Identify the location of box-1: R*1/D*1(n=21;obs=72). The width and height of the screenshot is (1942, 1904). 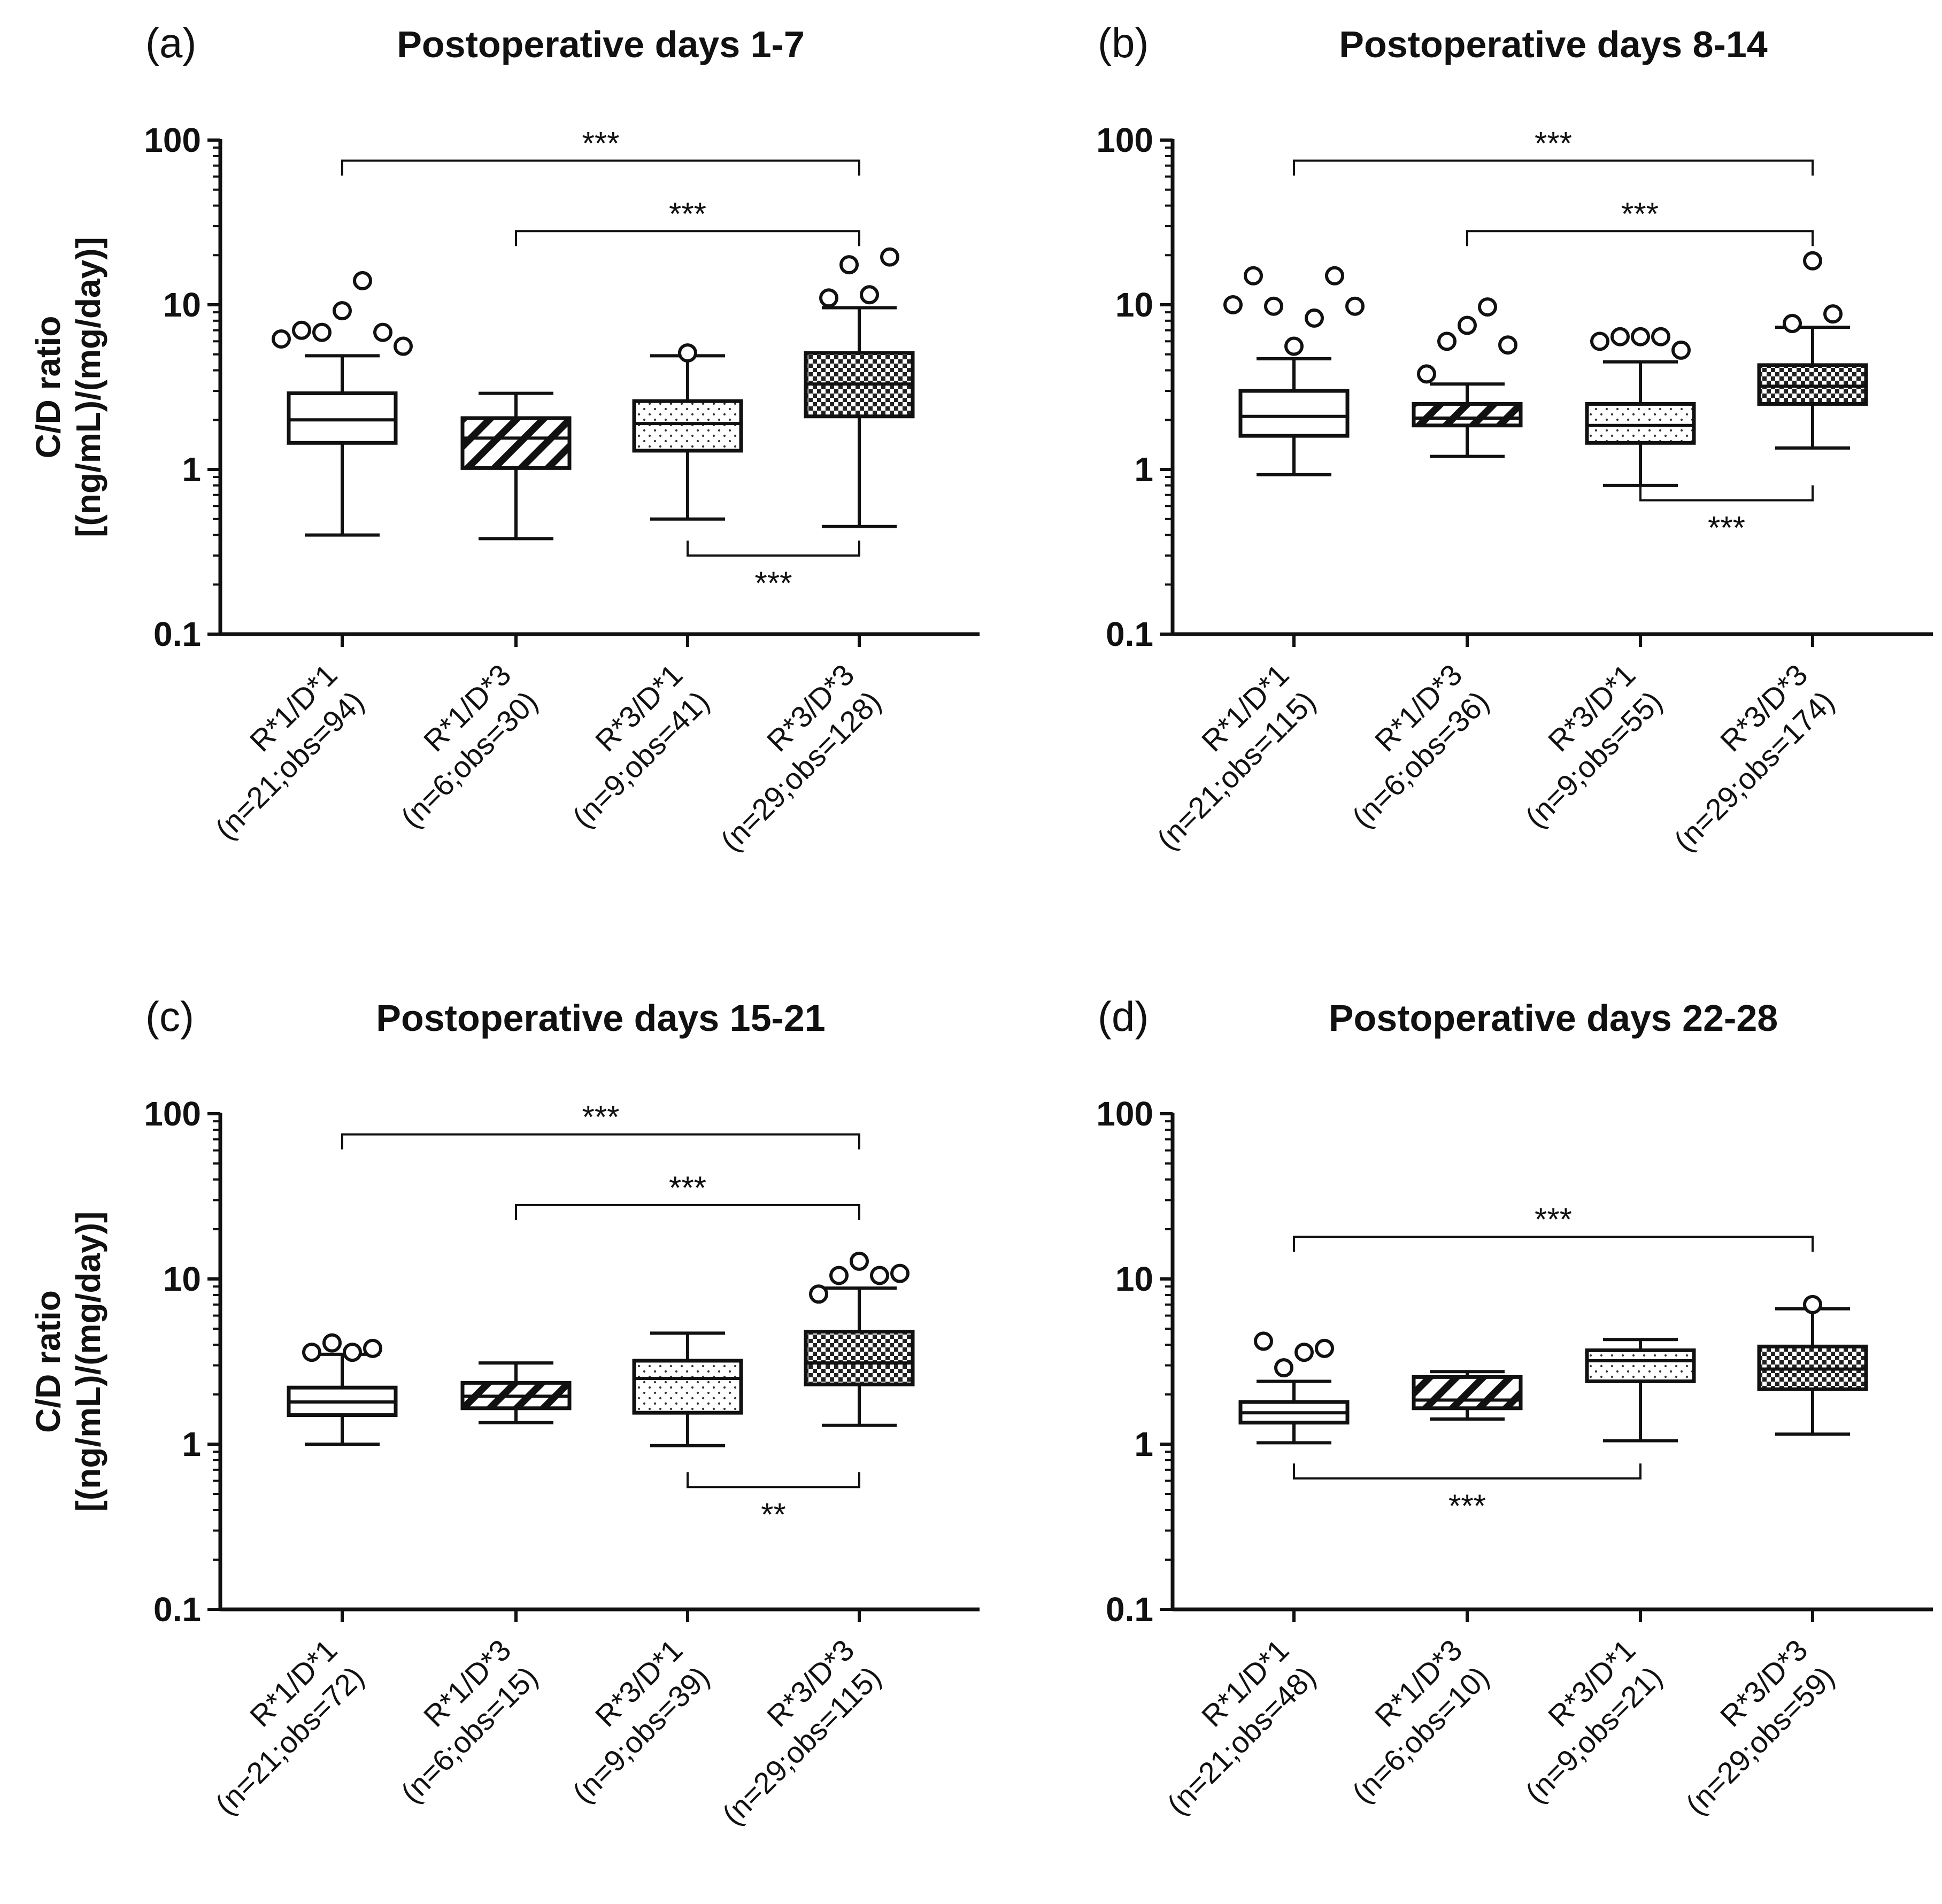
(303, 1577).